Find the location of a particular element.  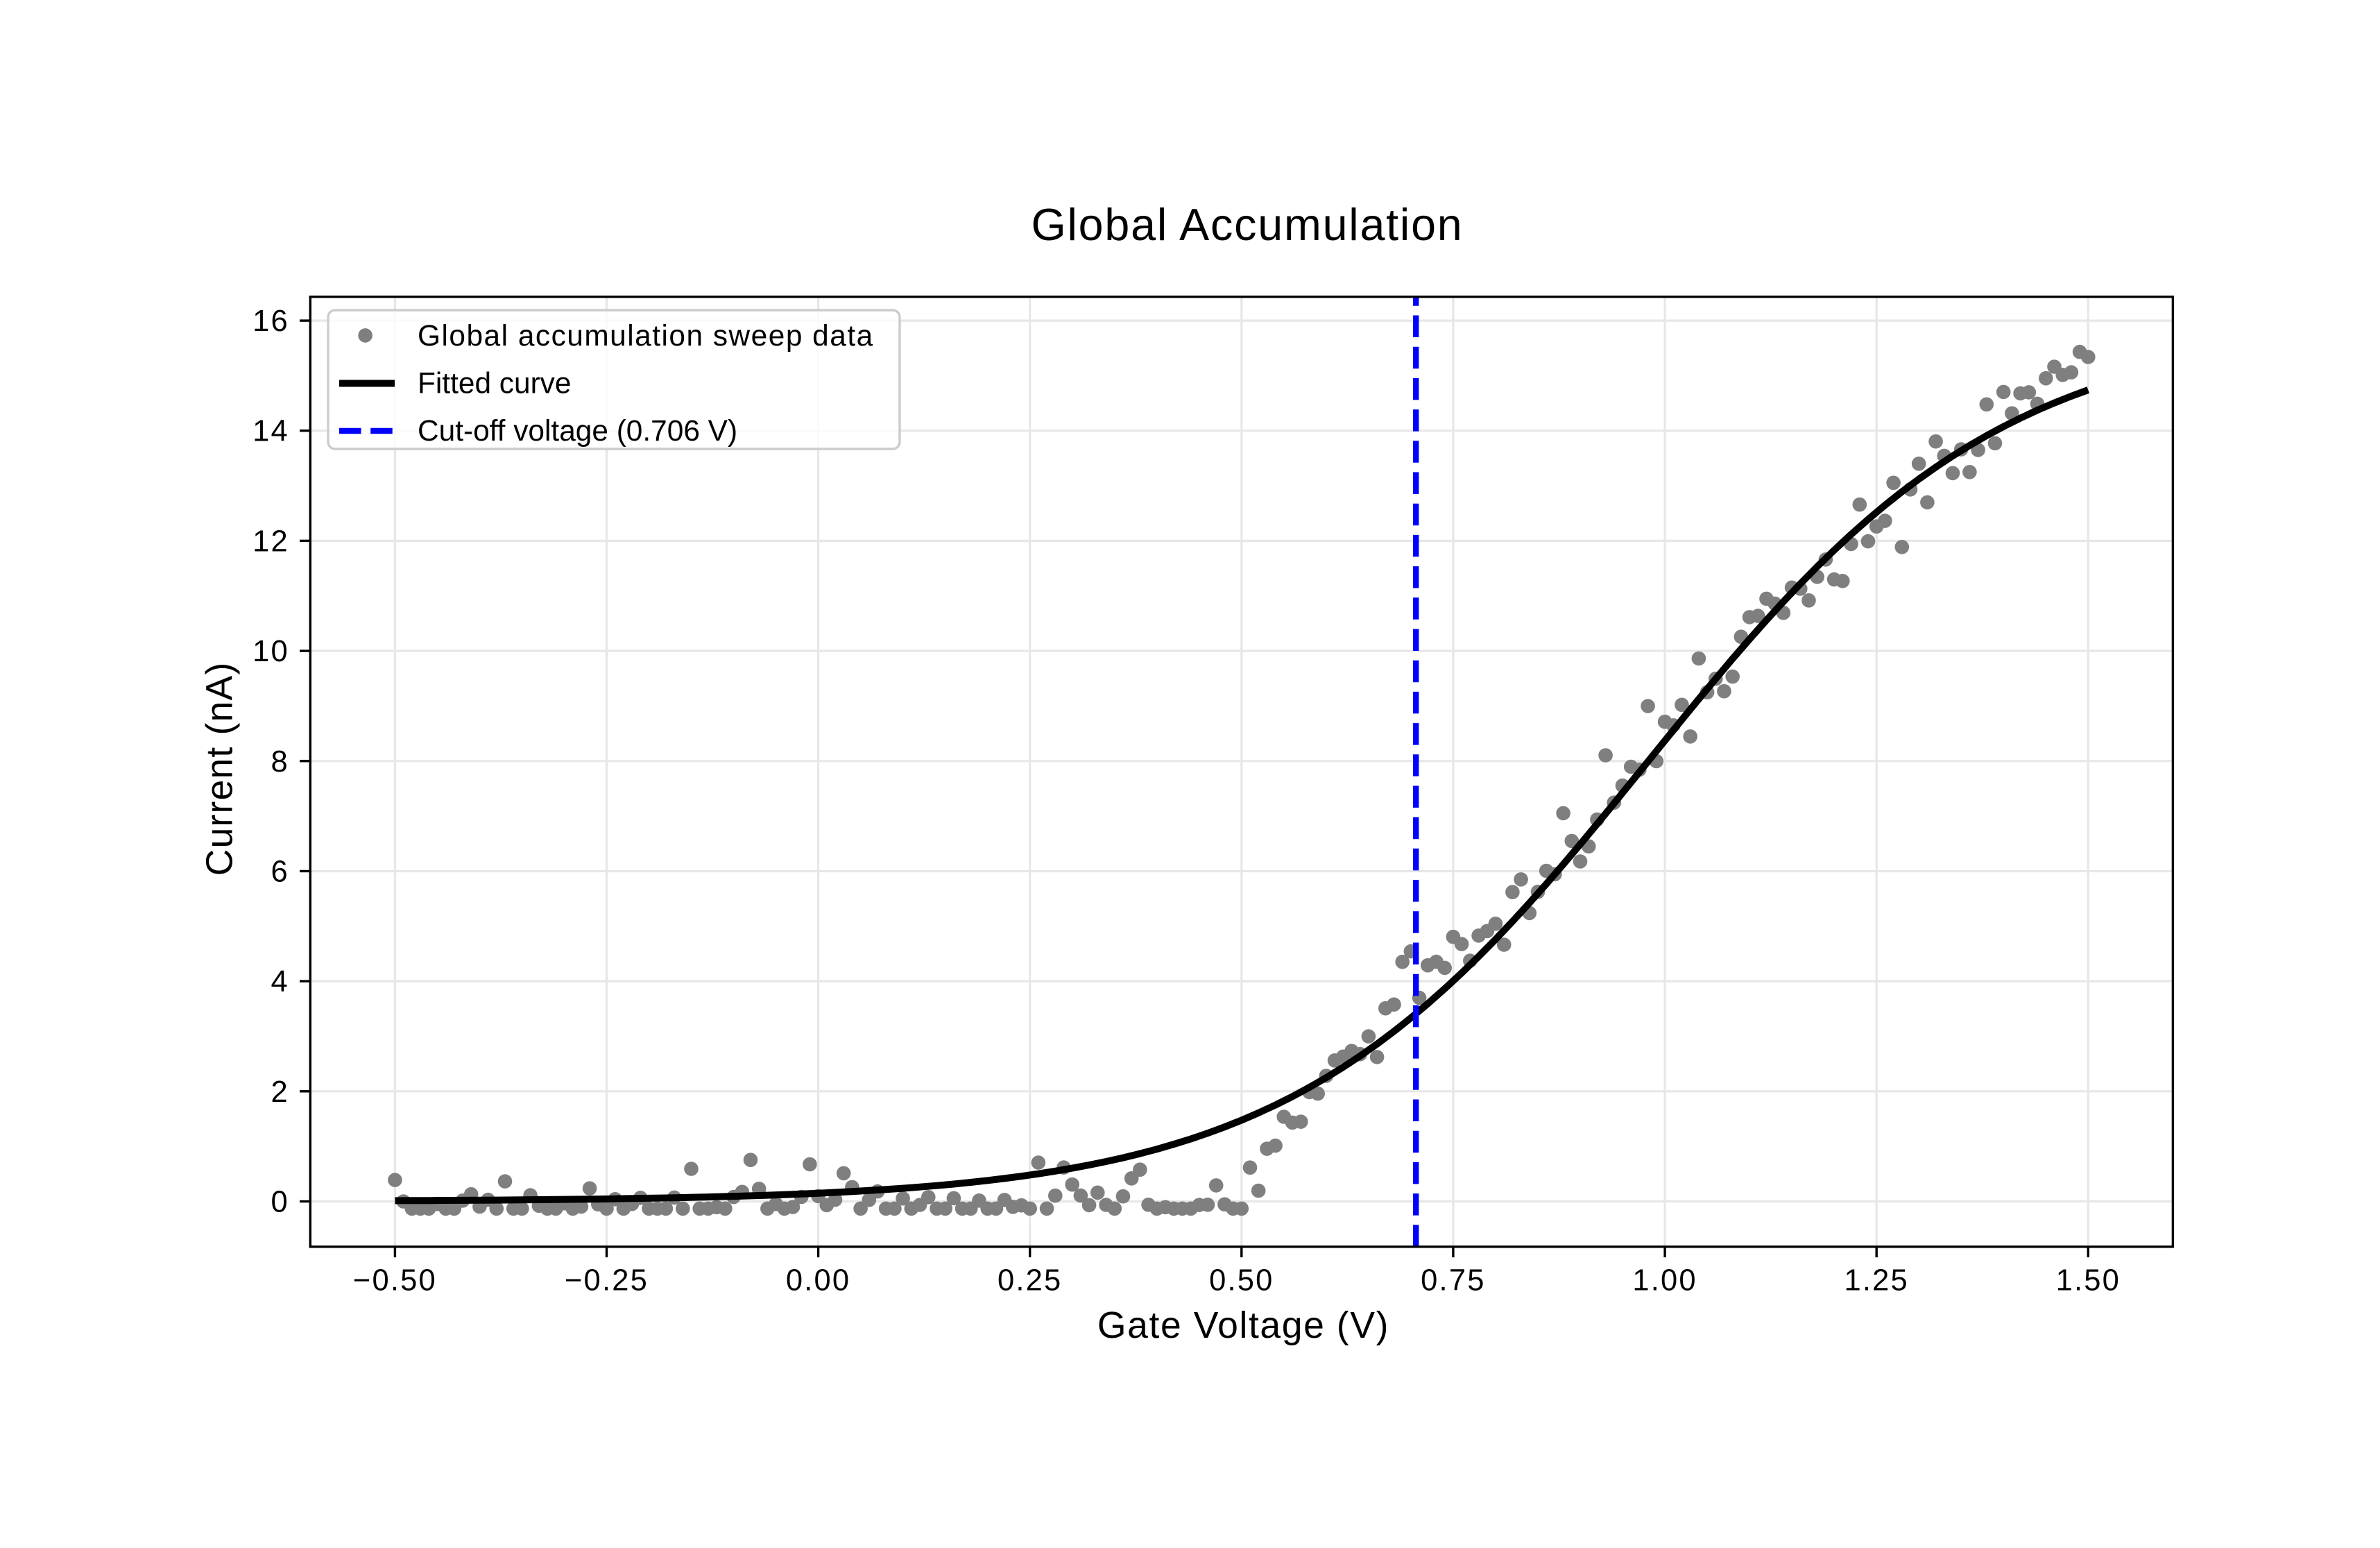

svg-text: 0.00 is located at coordinates (818, 1281).